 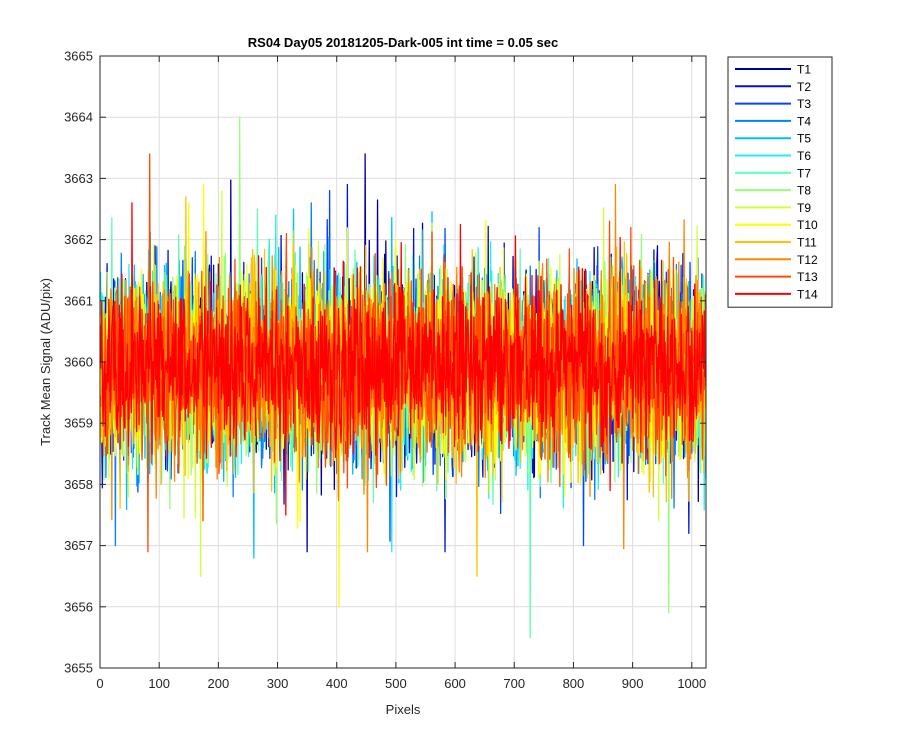 What do you see at coordinates (804, 191) in the screenshot?
I see `legend-label-t8: T8` at bounding box center [804, 191].